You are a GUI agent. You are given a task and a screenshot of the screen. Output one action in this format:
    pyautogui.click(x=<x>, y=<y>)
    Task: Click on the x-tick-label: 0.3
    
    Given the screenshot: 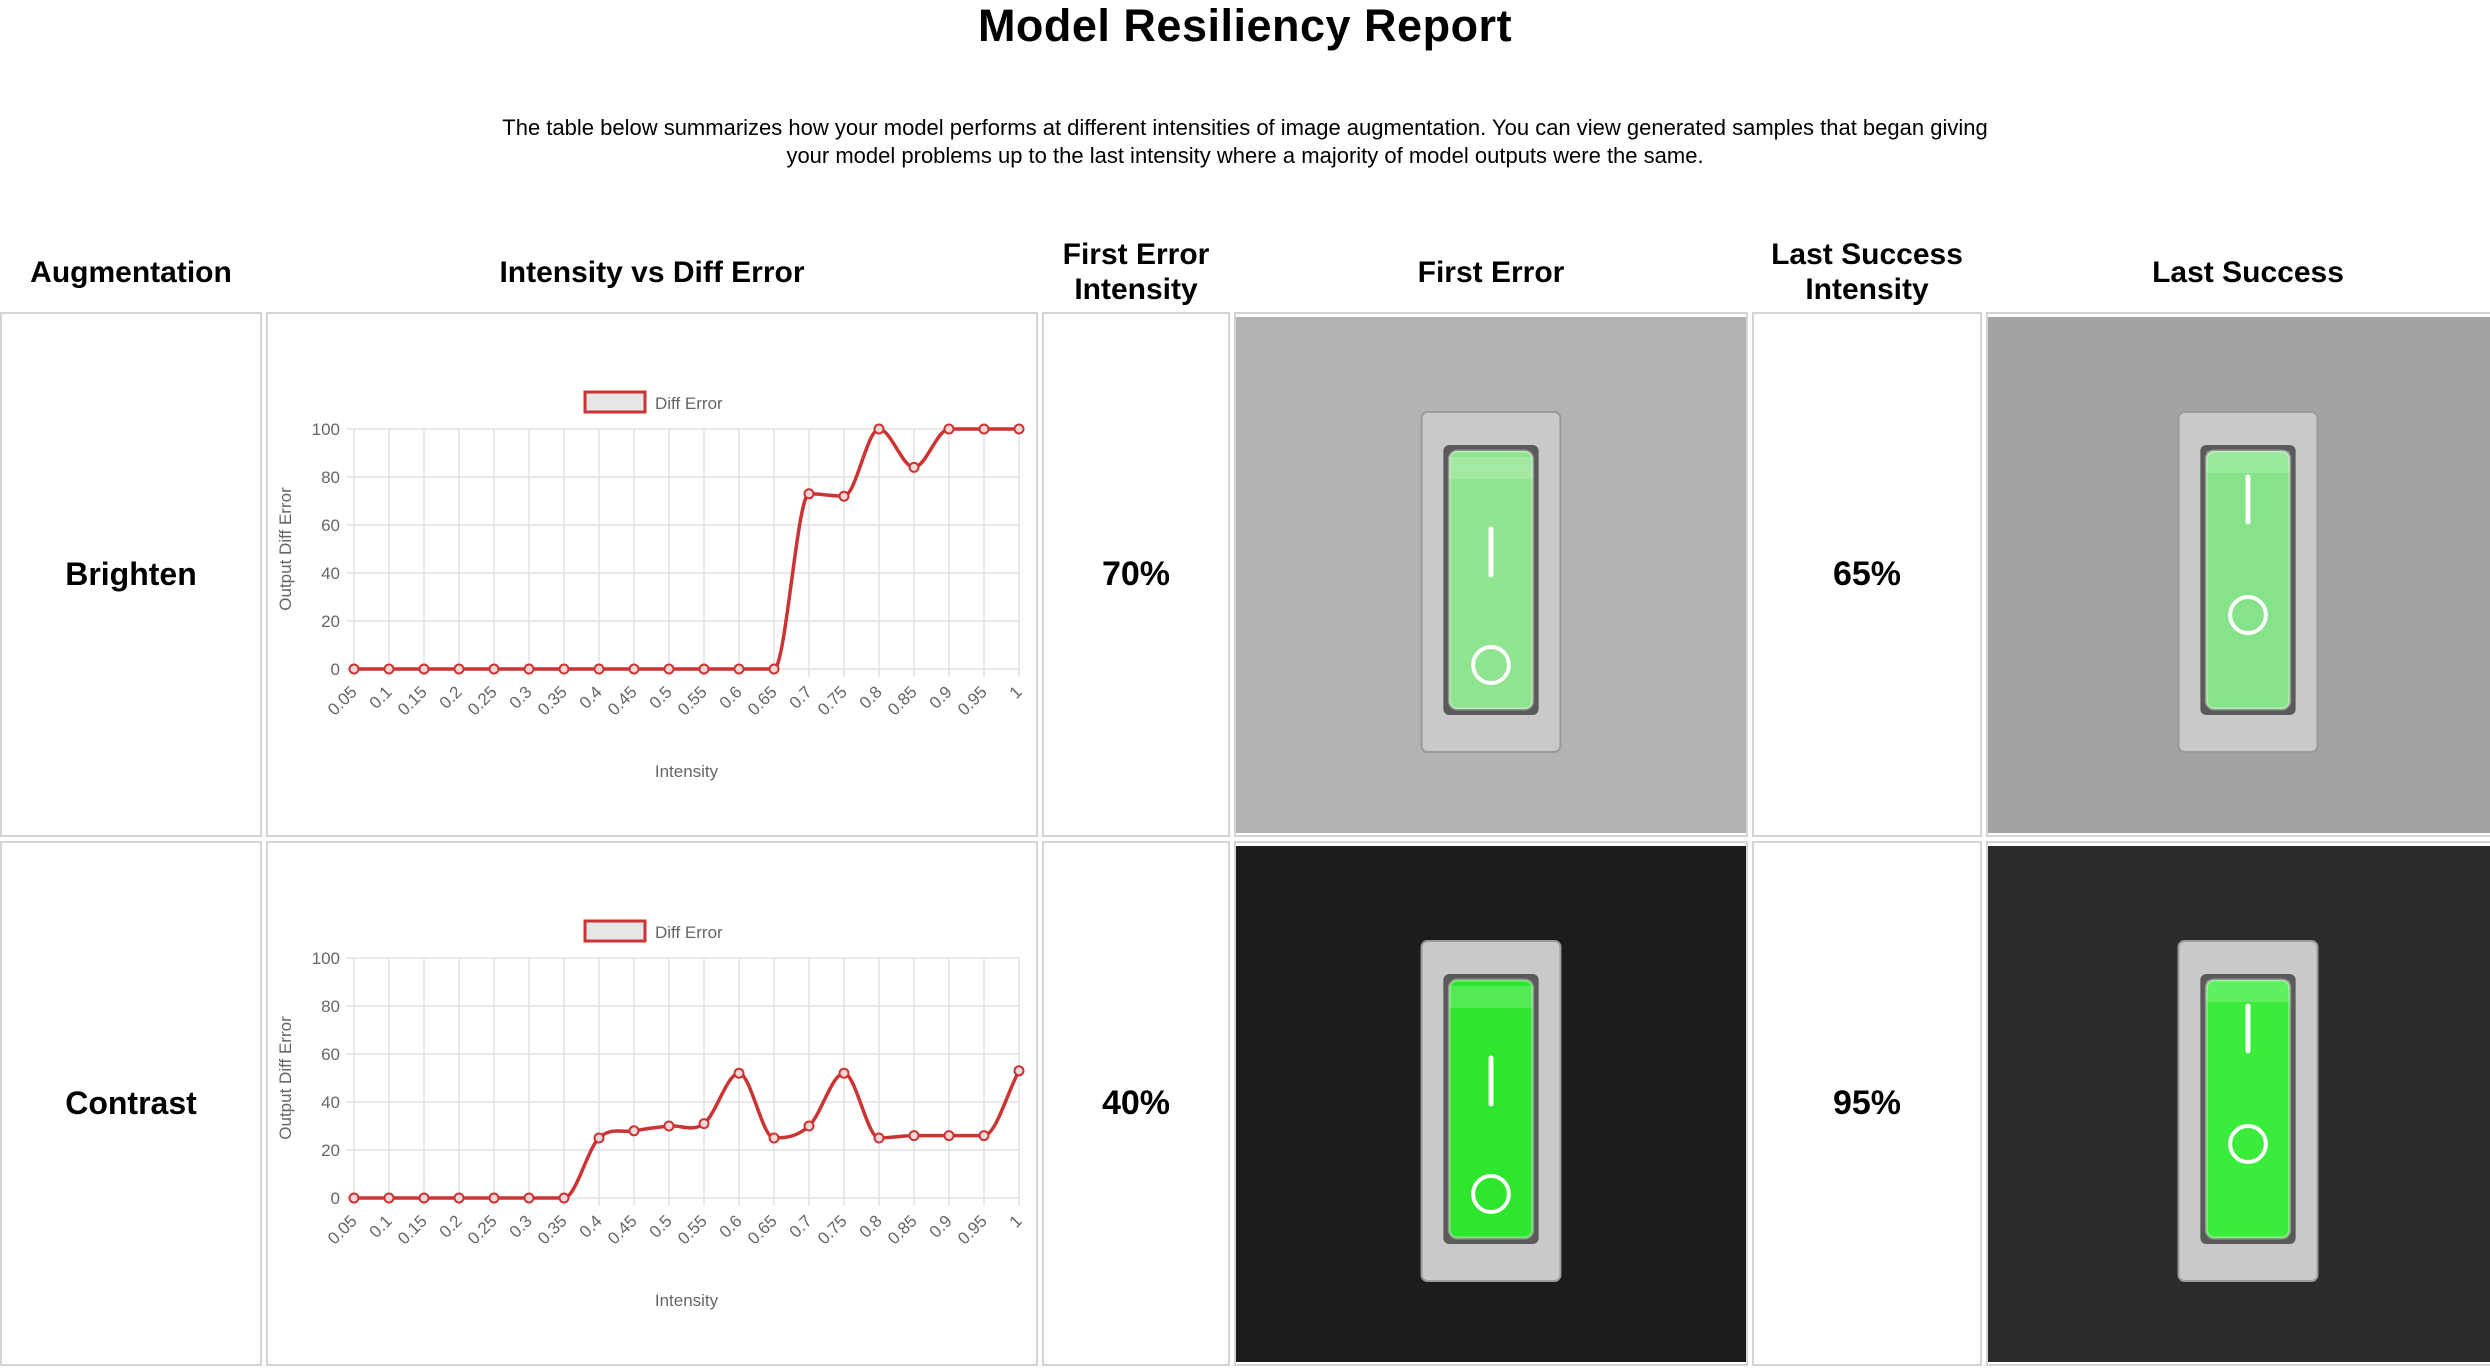 What is the action you would take?
    pyautogui.click(x=521, y=697)
    